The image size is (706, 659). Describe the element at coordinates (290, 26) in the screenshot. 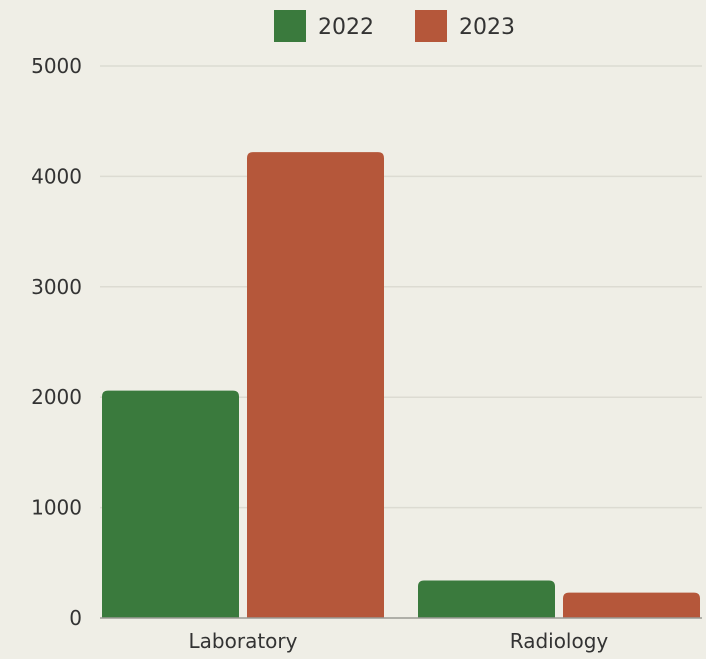

I see `legend-swatch-2022` at that location.